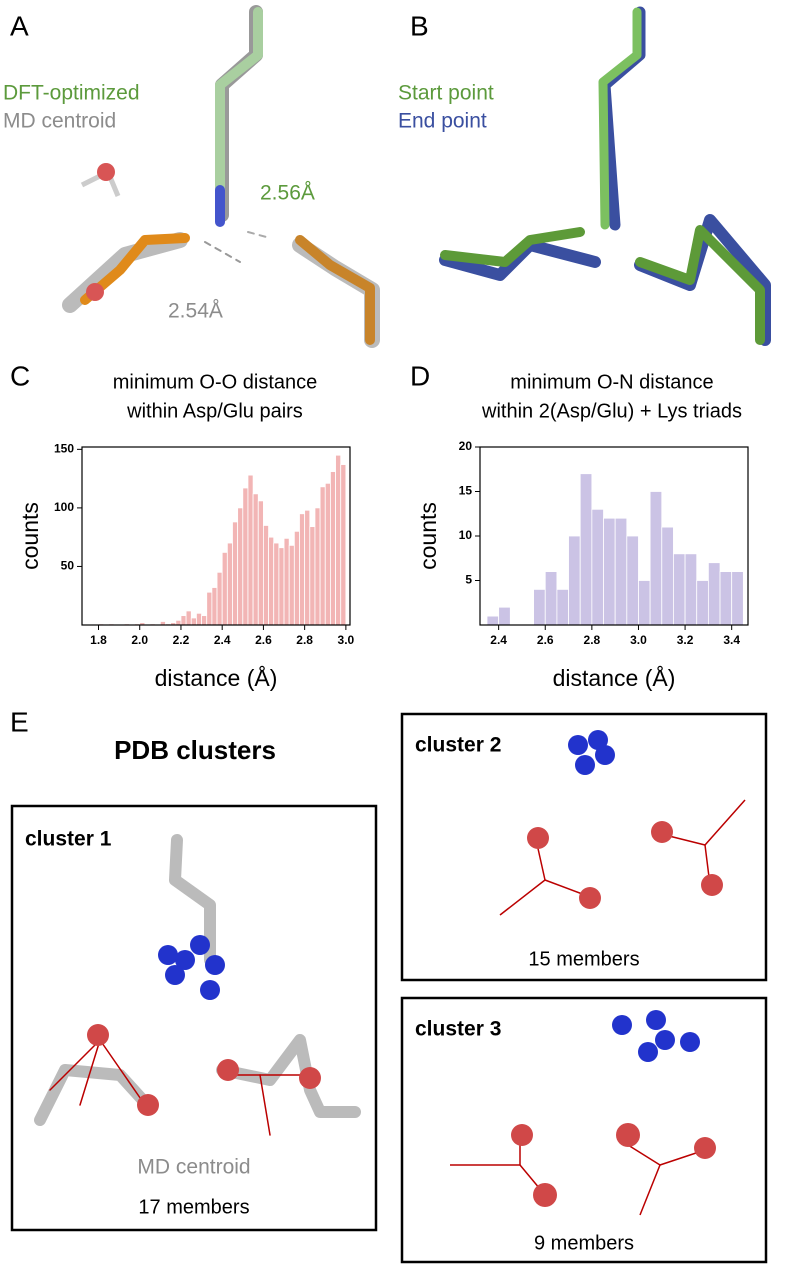  What do you see at coordinates (195, 750) in the screenshot?
I see `section-title: PDB clusters` at bounding box center [195, 750].